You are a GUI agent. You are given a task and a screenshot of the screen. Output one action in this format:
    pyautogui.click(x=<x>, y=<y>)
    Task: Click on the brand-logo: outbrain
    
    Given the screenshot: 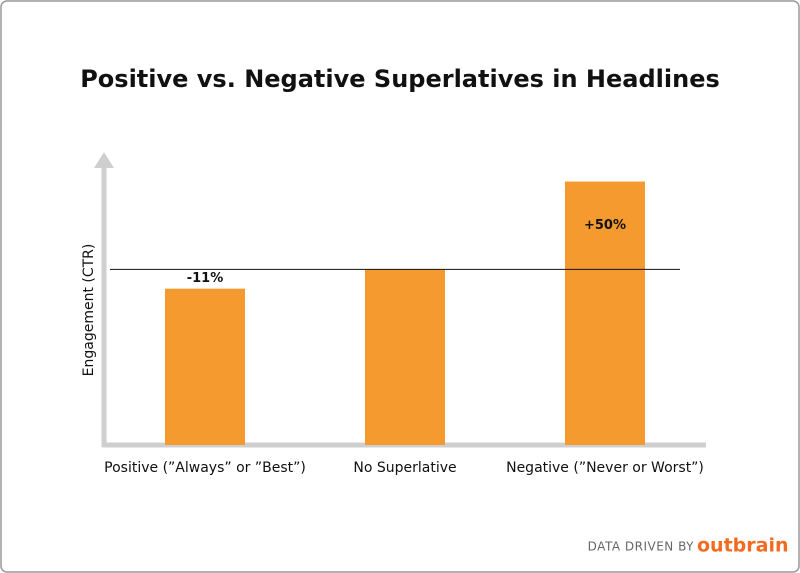 What is the action you would take?
    pyautogui.click(x=743, y=546)
    